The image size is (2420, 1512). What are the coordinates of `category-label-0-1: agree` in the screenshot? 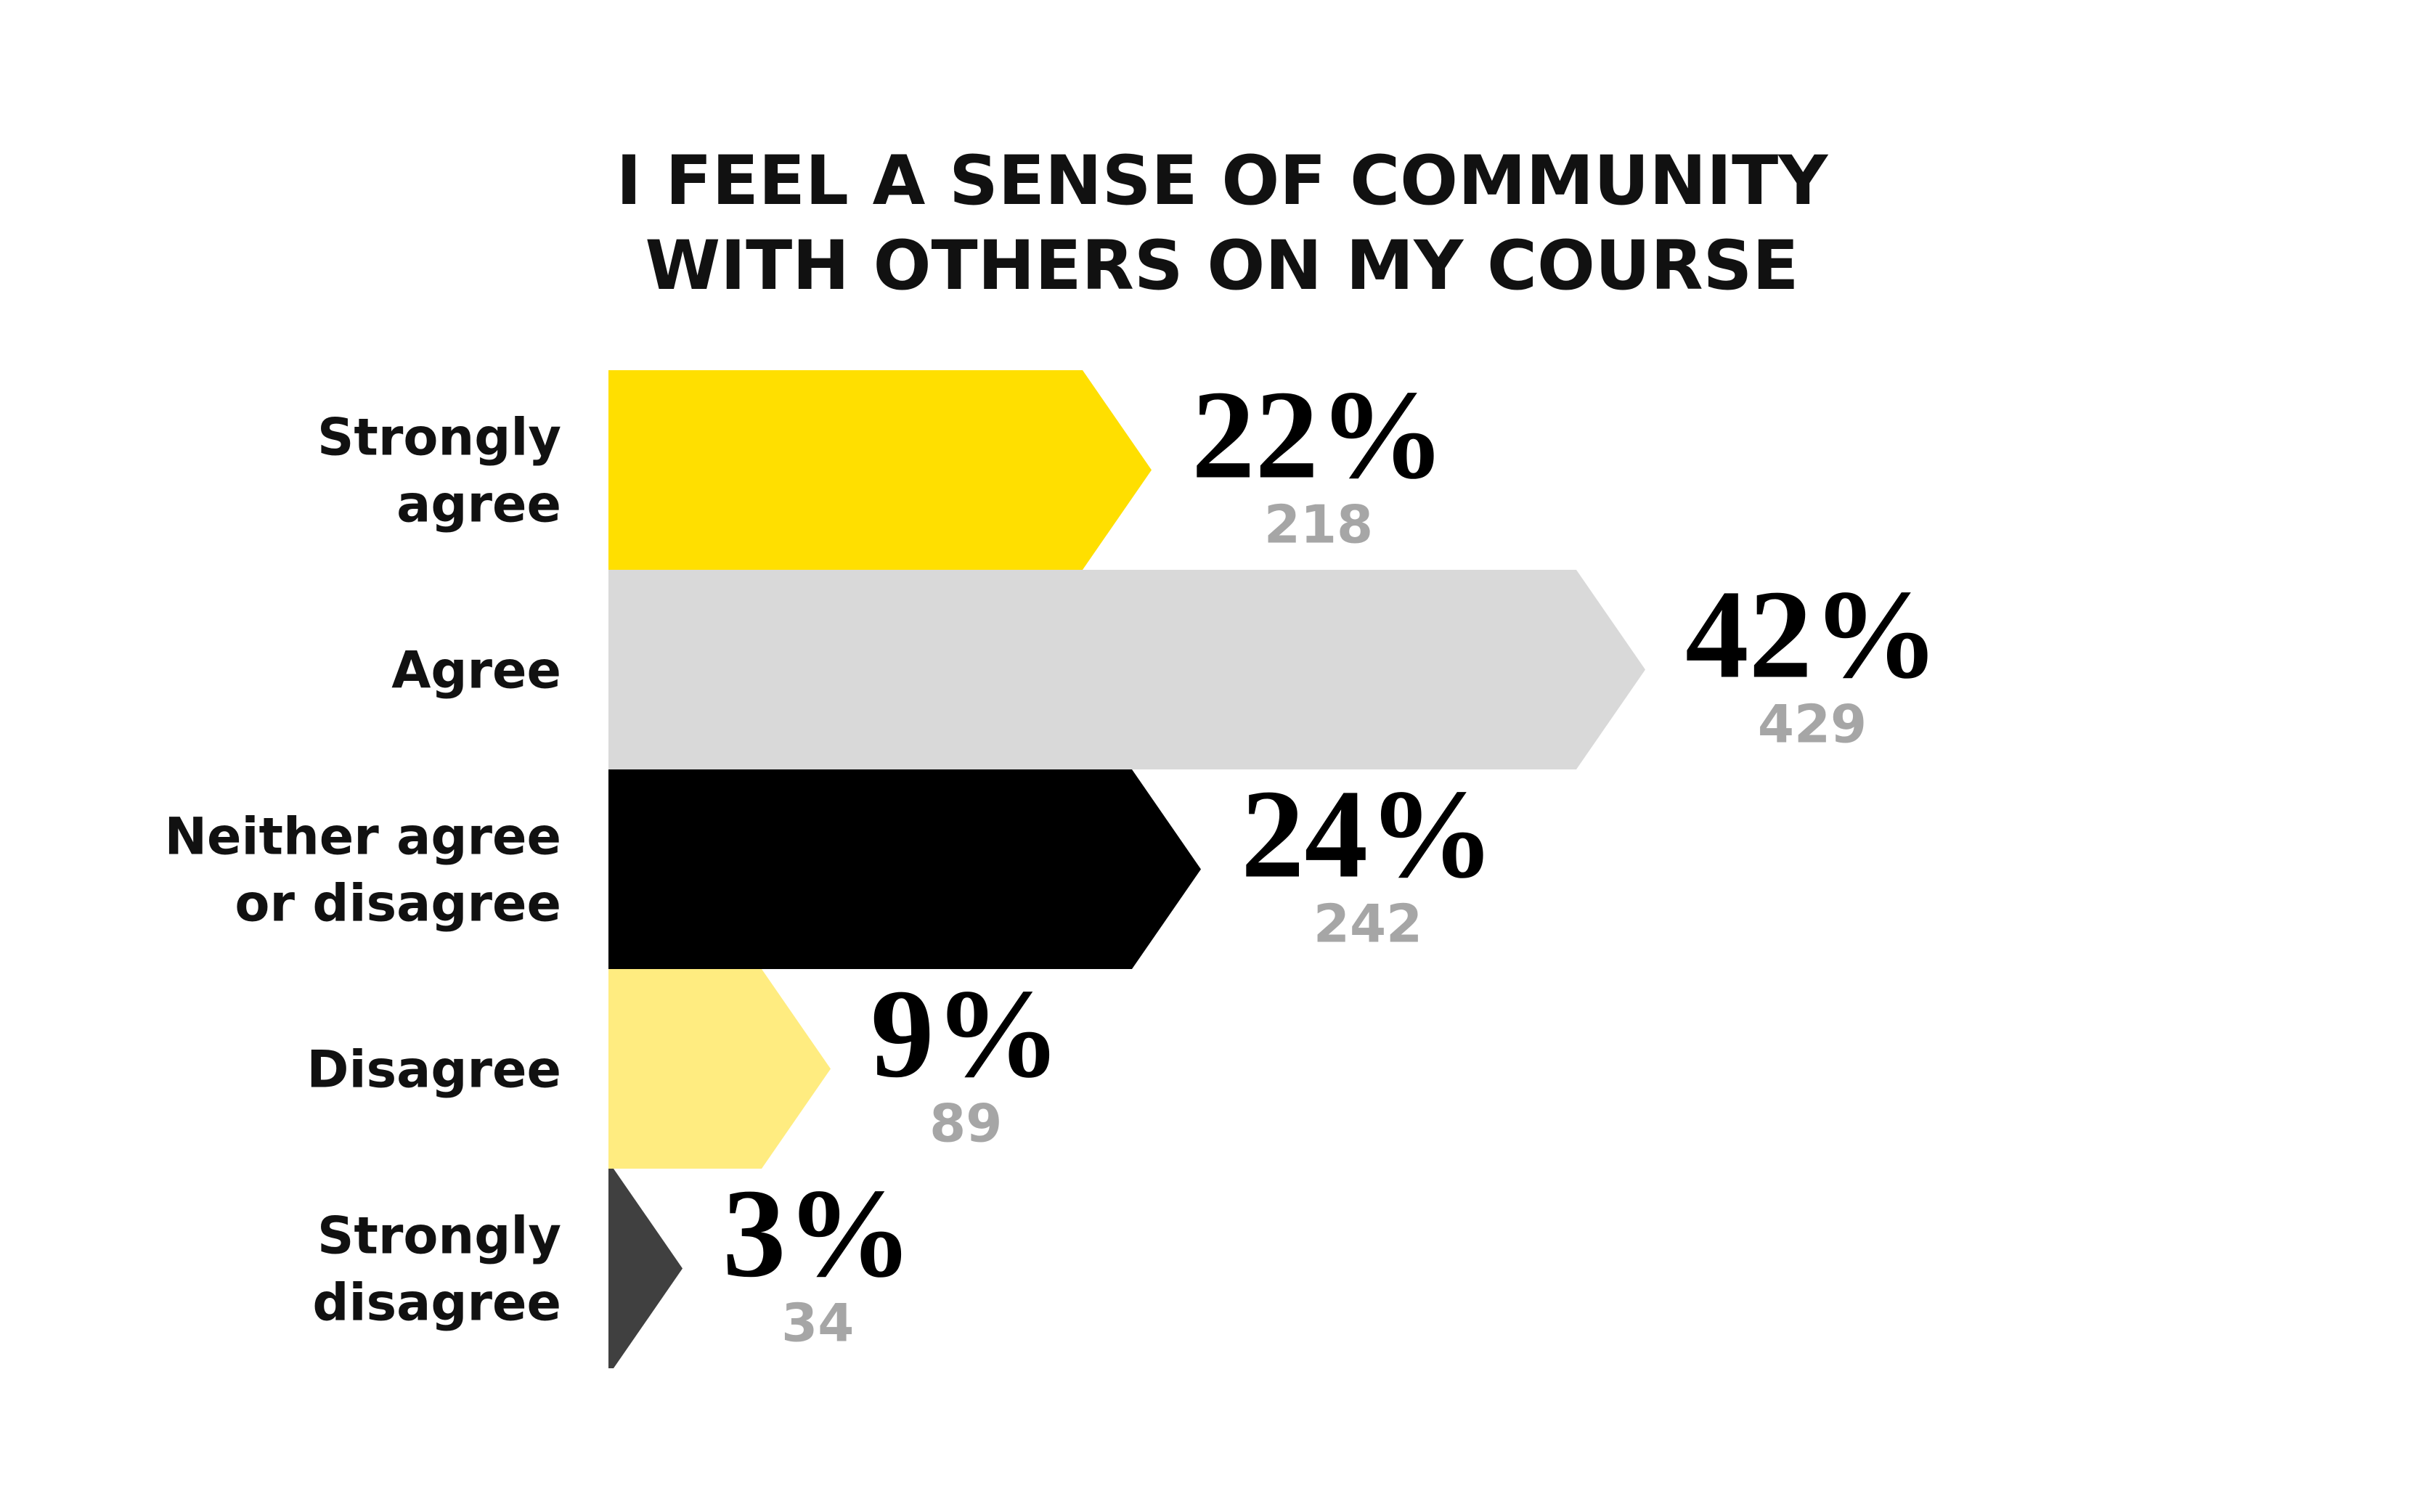 It's located at (478, 504).